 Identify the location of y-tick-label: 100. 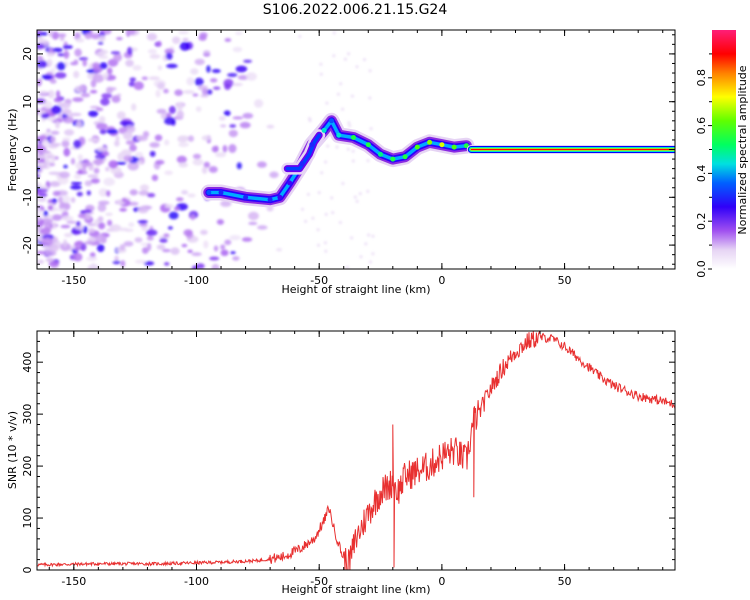
(27, 518).